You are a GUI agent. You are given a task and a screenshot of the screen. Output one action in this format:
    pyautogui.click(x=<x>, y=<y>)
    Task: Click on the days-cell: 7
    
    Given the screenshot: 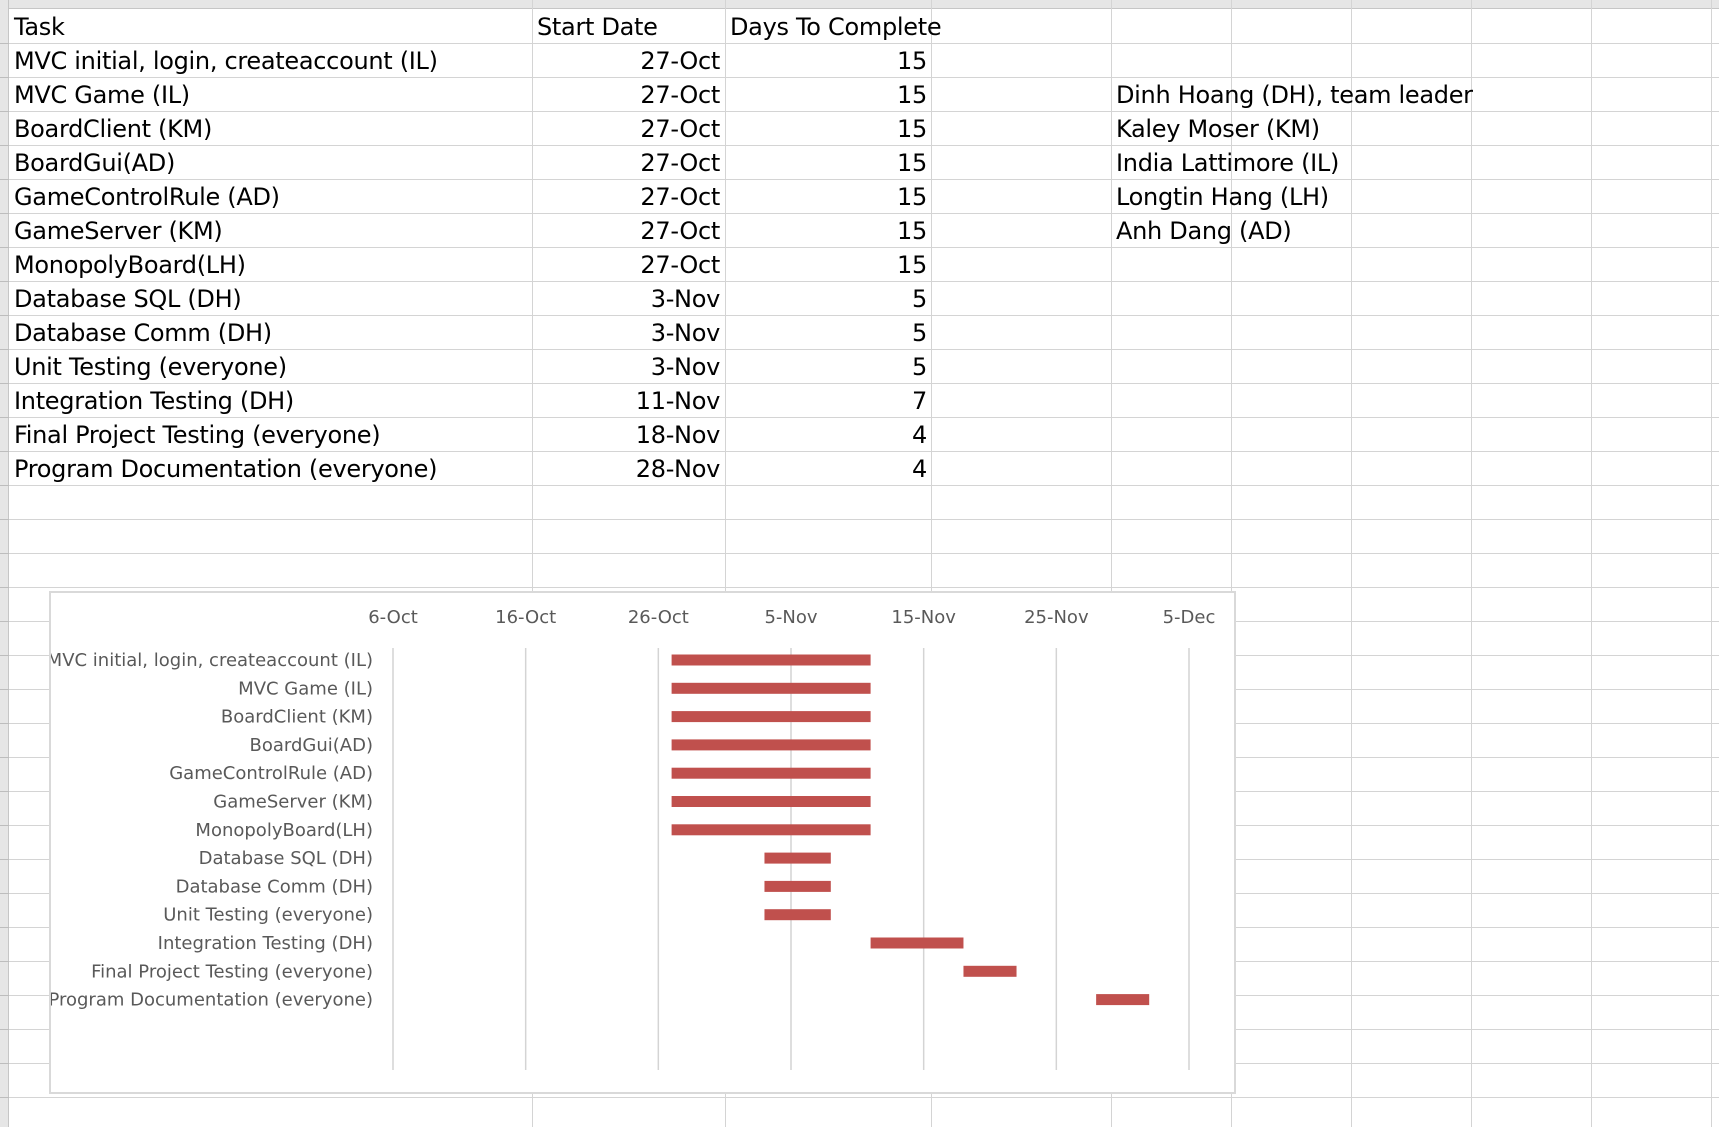 What is the action you would take?
    pyautogui.click(x=919, y=401)
    